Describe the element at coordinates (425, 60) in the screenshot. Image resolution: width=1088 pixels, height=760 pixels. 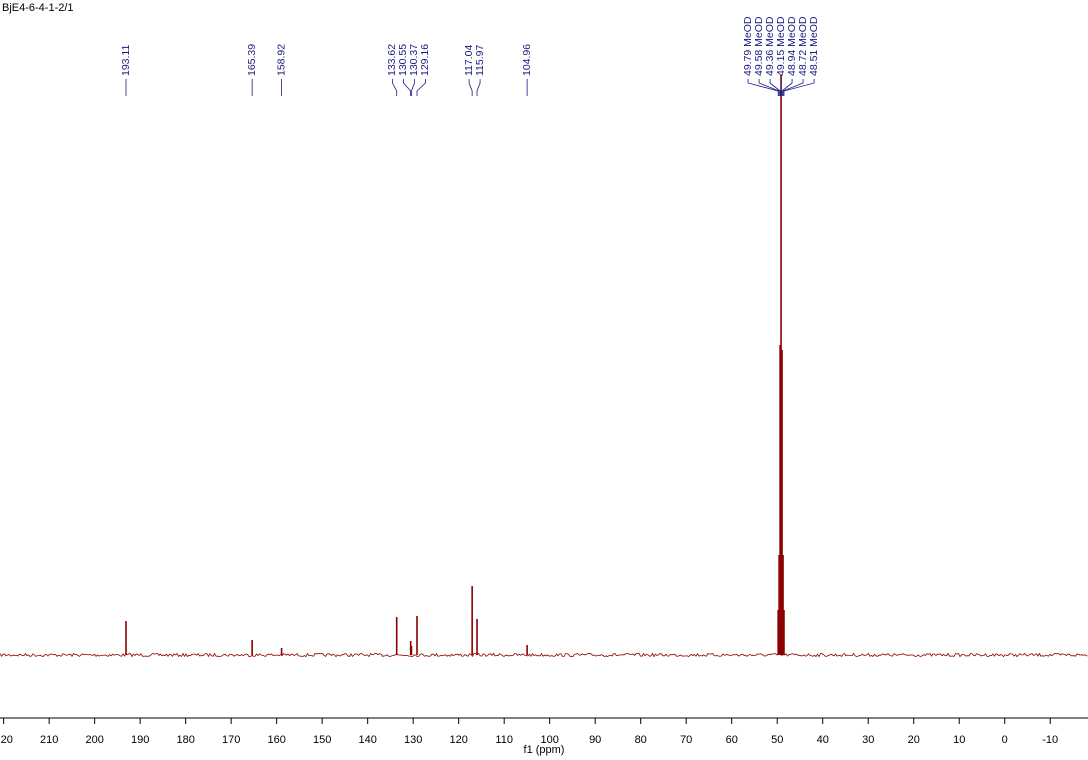
I see `peak-label: 129.16` at that location.